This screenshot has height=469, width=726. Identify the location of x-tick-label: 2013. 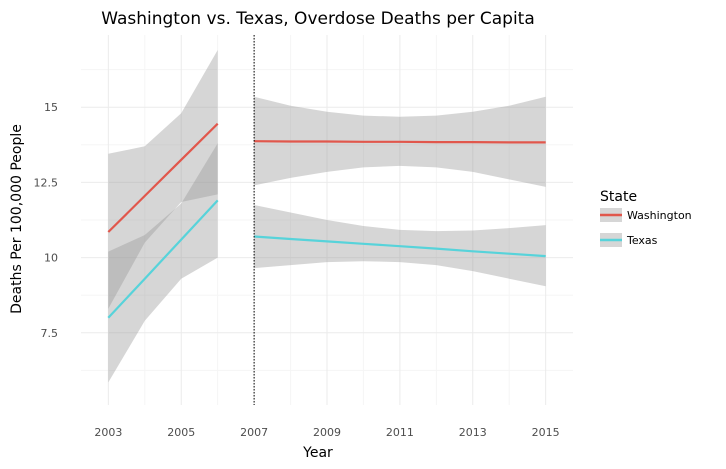
(473, 432).